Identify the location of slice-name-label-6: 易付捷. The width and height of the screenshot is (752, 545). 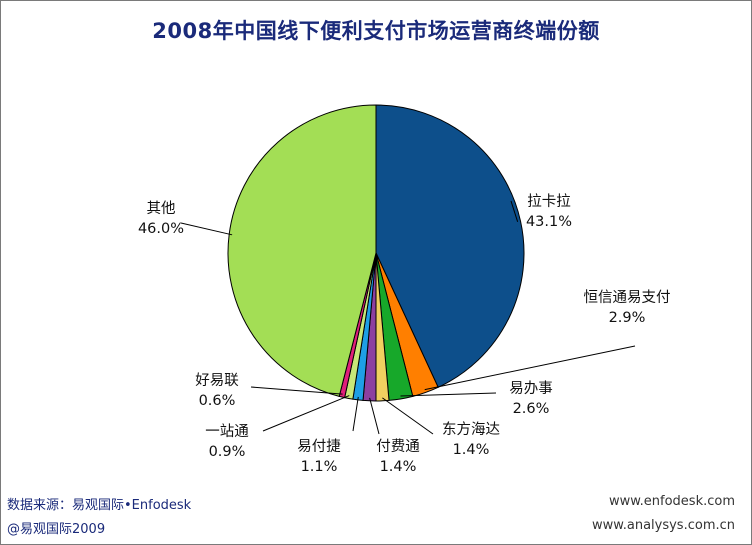
(319, 446).